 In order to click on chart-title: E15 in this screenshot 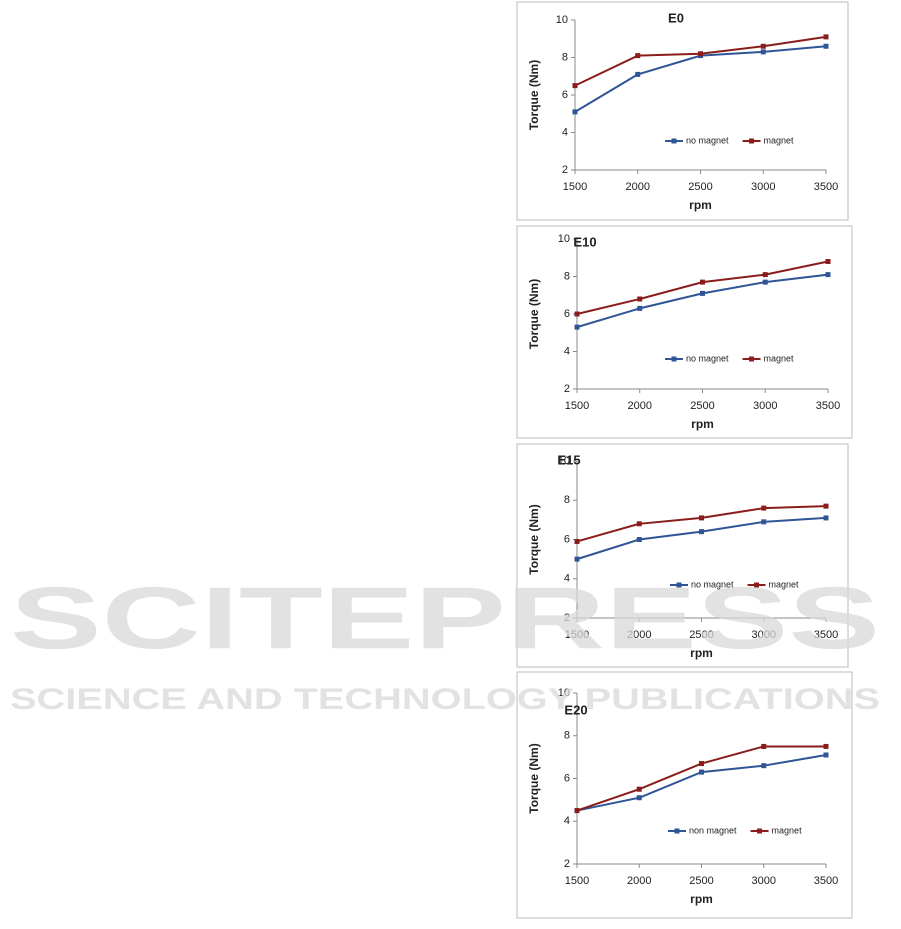, I will do `click(568, 459)`.